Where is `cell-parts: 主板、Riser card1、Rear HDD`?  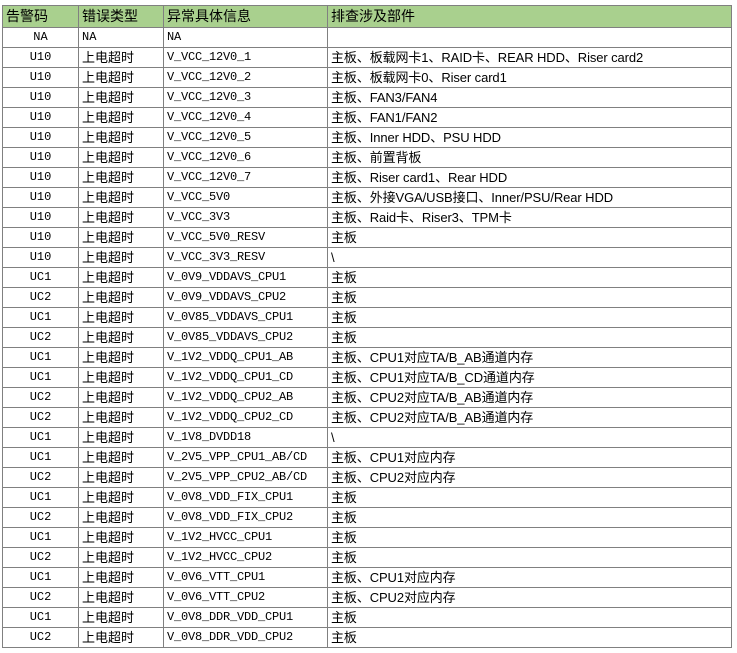 cell-parts: 主板、Riser card1、Rear HDD is located at coordinates (529, 177).